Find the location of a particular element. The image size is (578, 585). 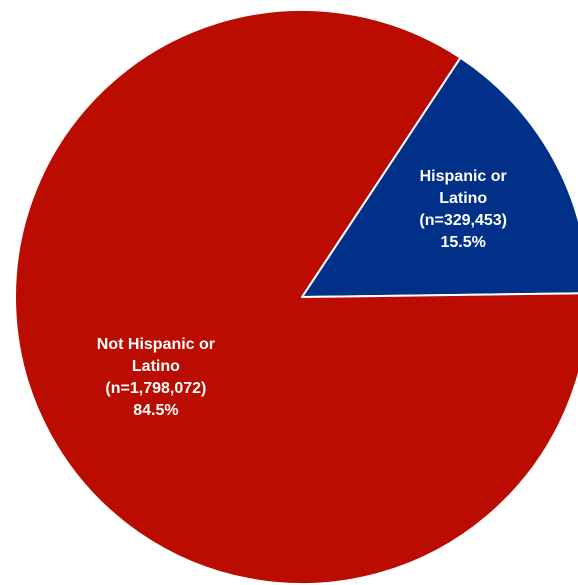

slice-label-line: Hispanic or is located at coordinates (463, 176).